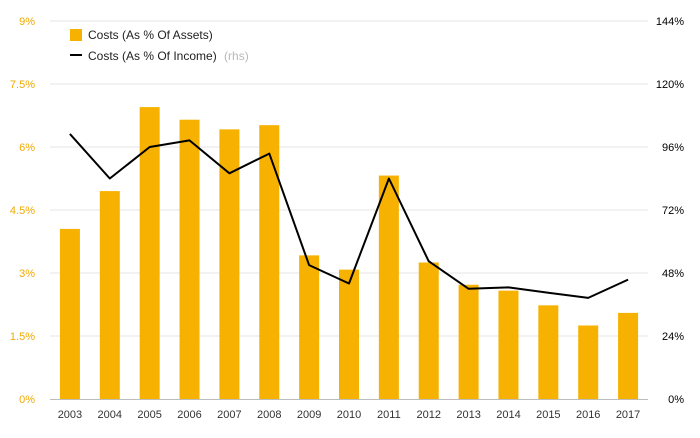 The image size is (700, 438). I want to click on legend-swatch-bar, so click(76, 35).